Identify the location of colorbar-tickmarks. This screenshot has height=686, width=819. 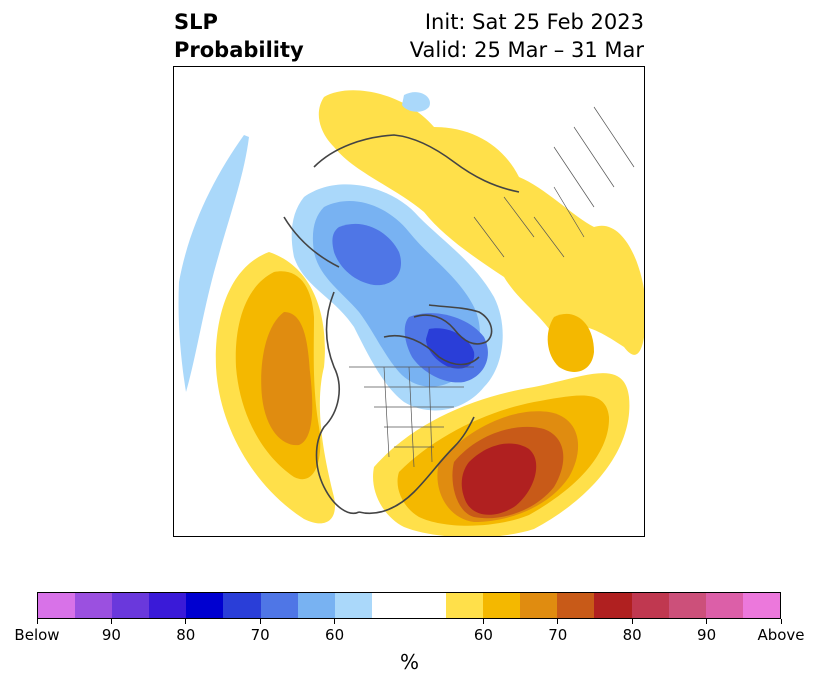
(409, 622).